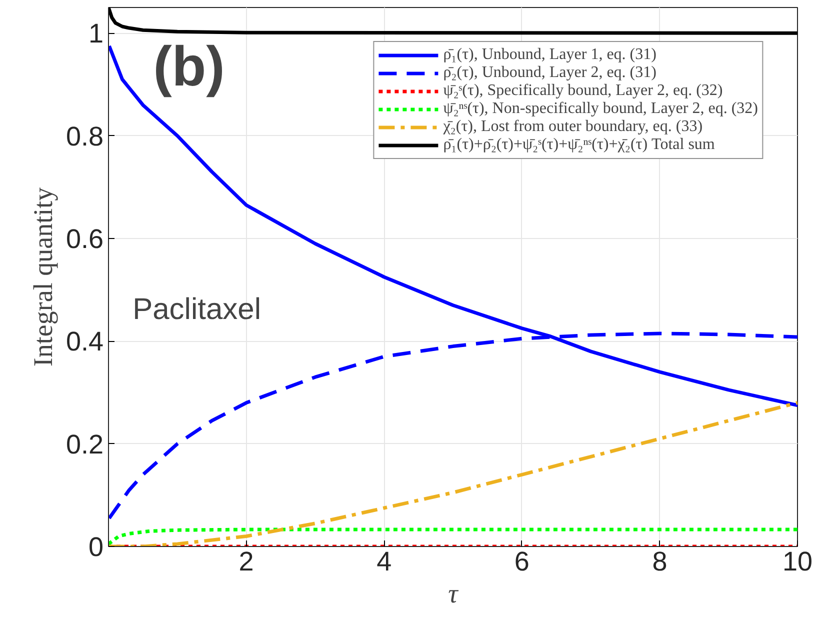 The image size is (830, 621). What do you see at coordinates (549, 73) in the screenshot?
I see `legend-label: ρ̄₂(τ), Unbound, Layer 2, eq. (31)` at bounding box center [549, 73].